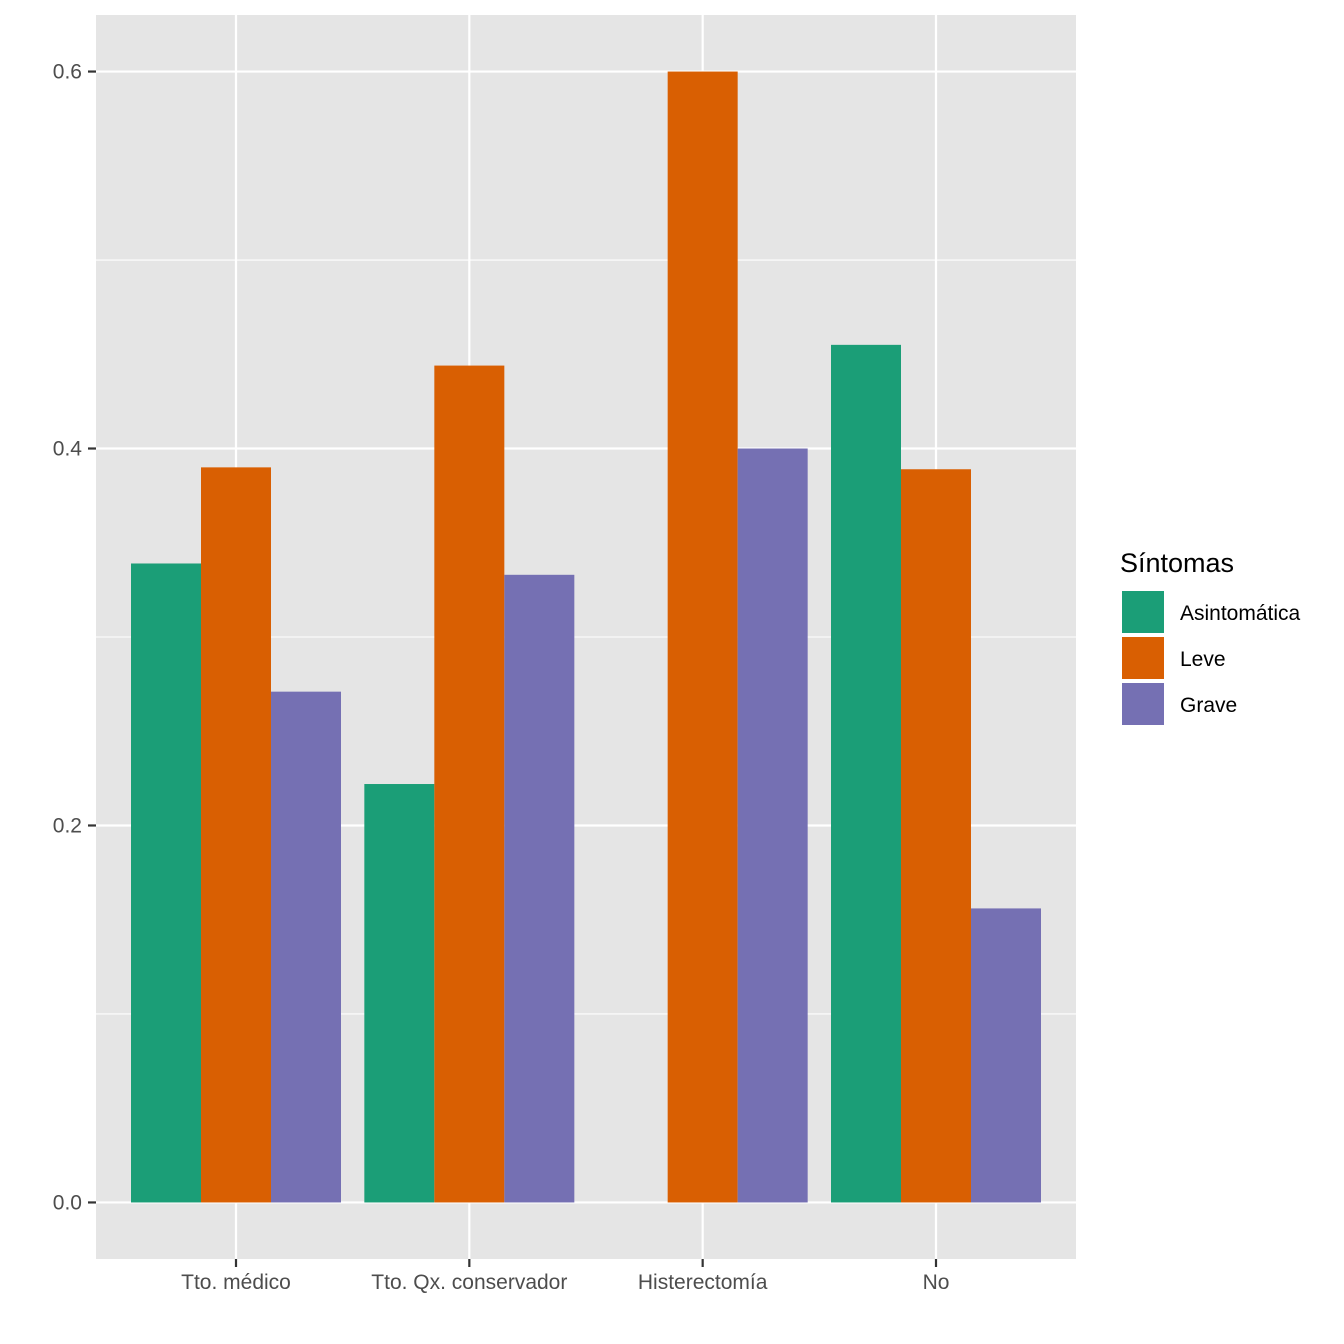  I want to click on y-tick-label: 0.6, so click(67, 72).